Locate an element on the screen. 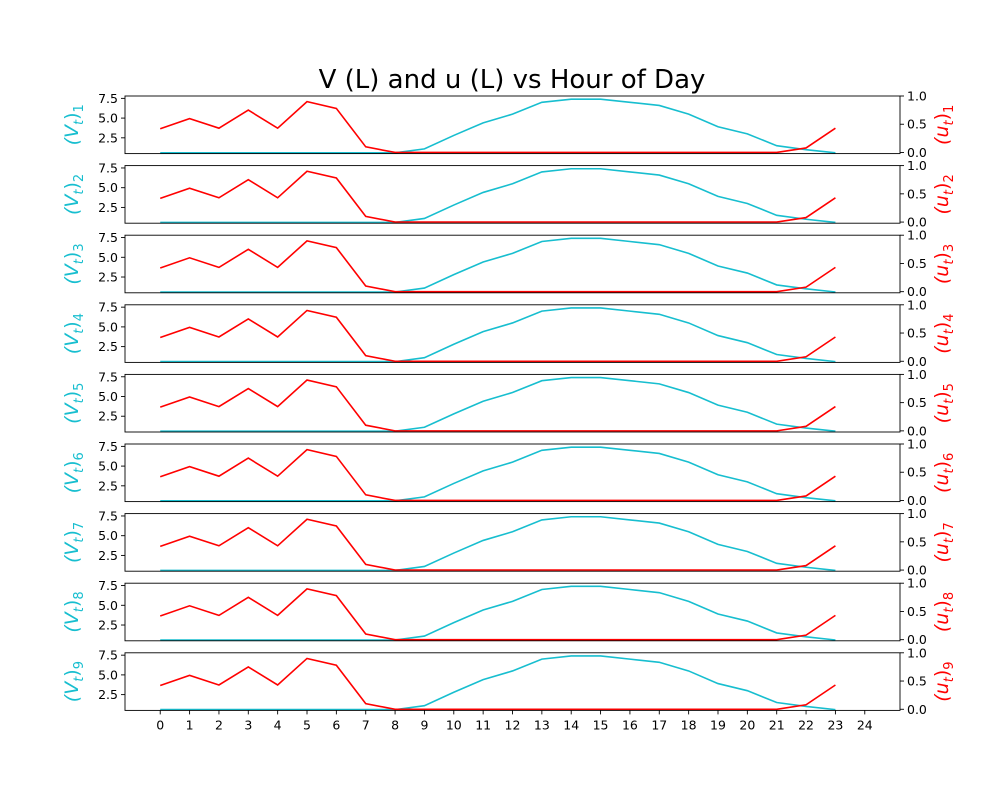  x-tick-label: 23 is located at coordinates (835, 724).